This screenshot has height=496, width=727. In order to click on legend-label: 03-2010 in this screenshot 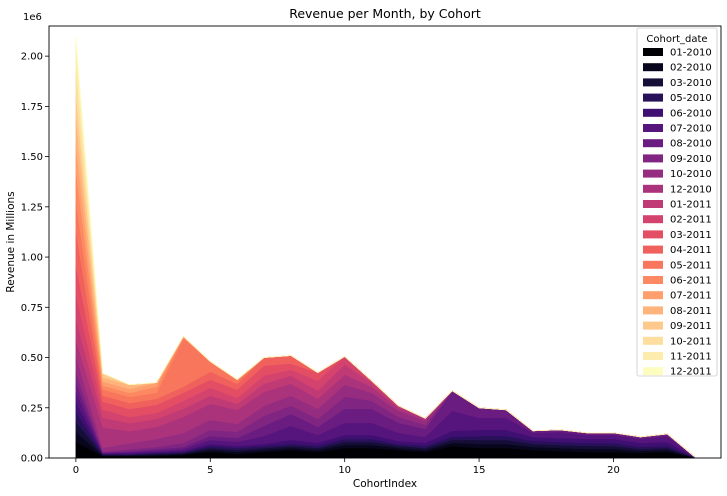, I will do `click(691, 83)`.